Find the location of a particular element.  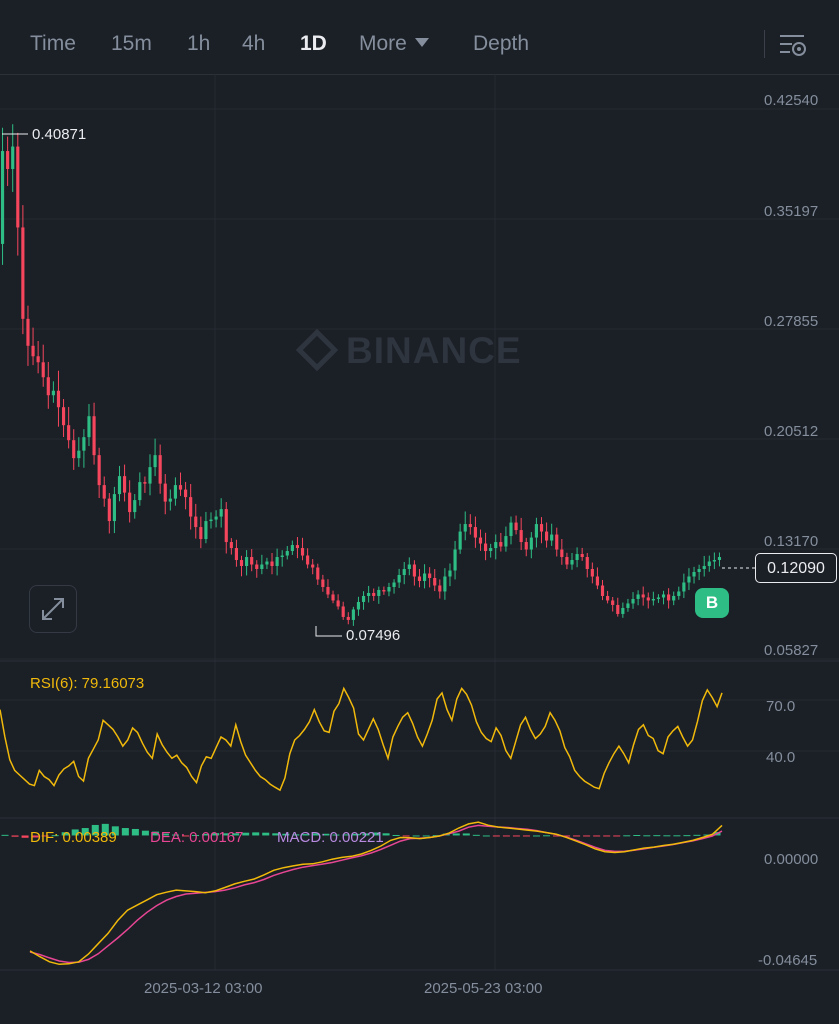

tab-1h: 1h is located at coordinates (199, 43).